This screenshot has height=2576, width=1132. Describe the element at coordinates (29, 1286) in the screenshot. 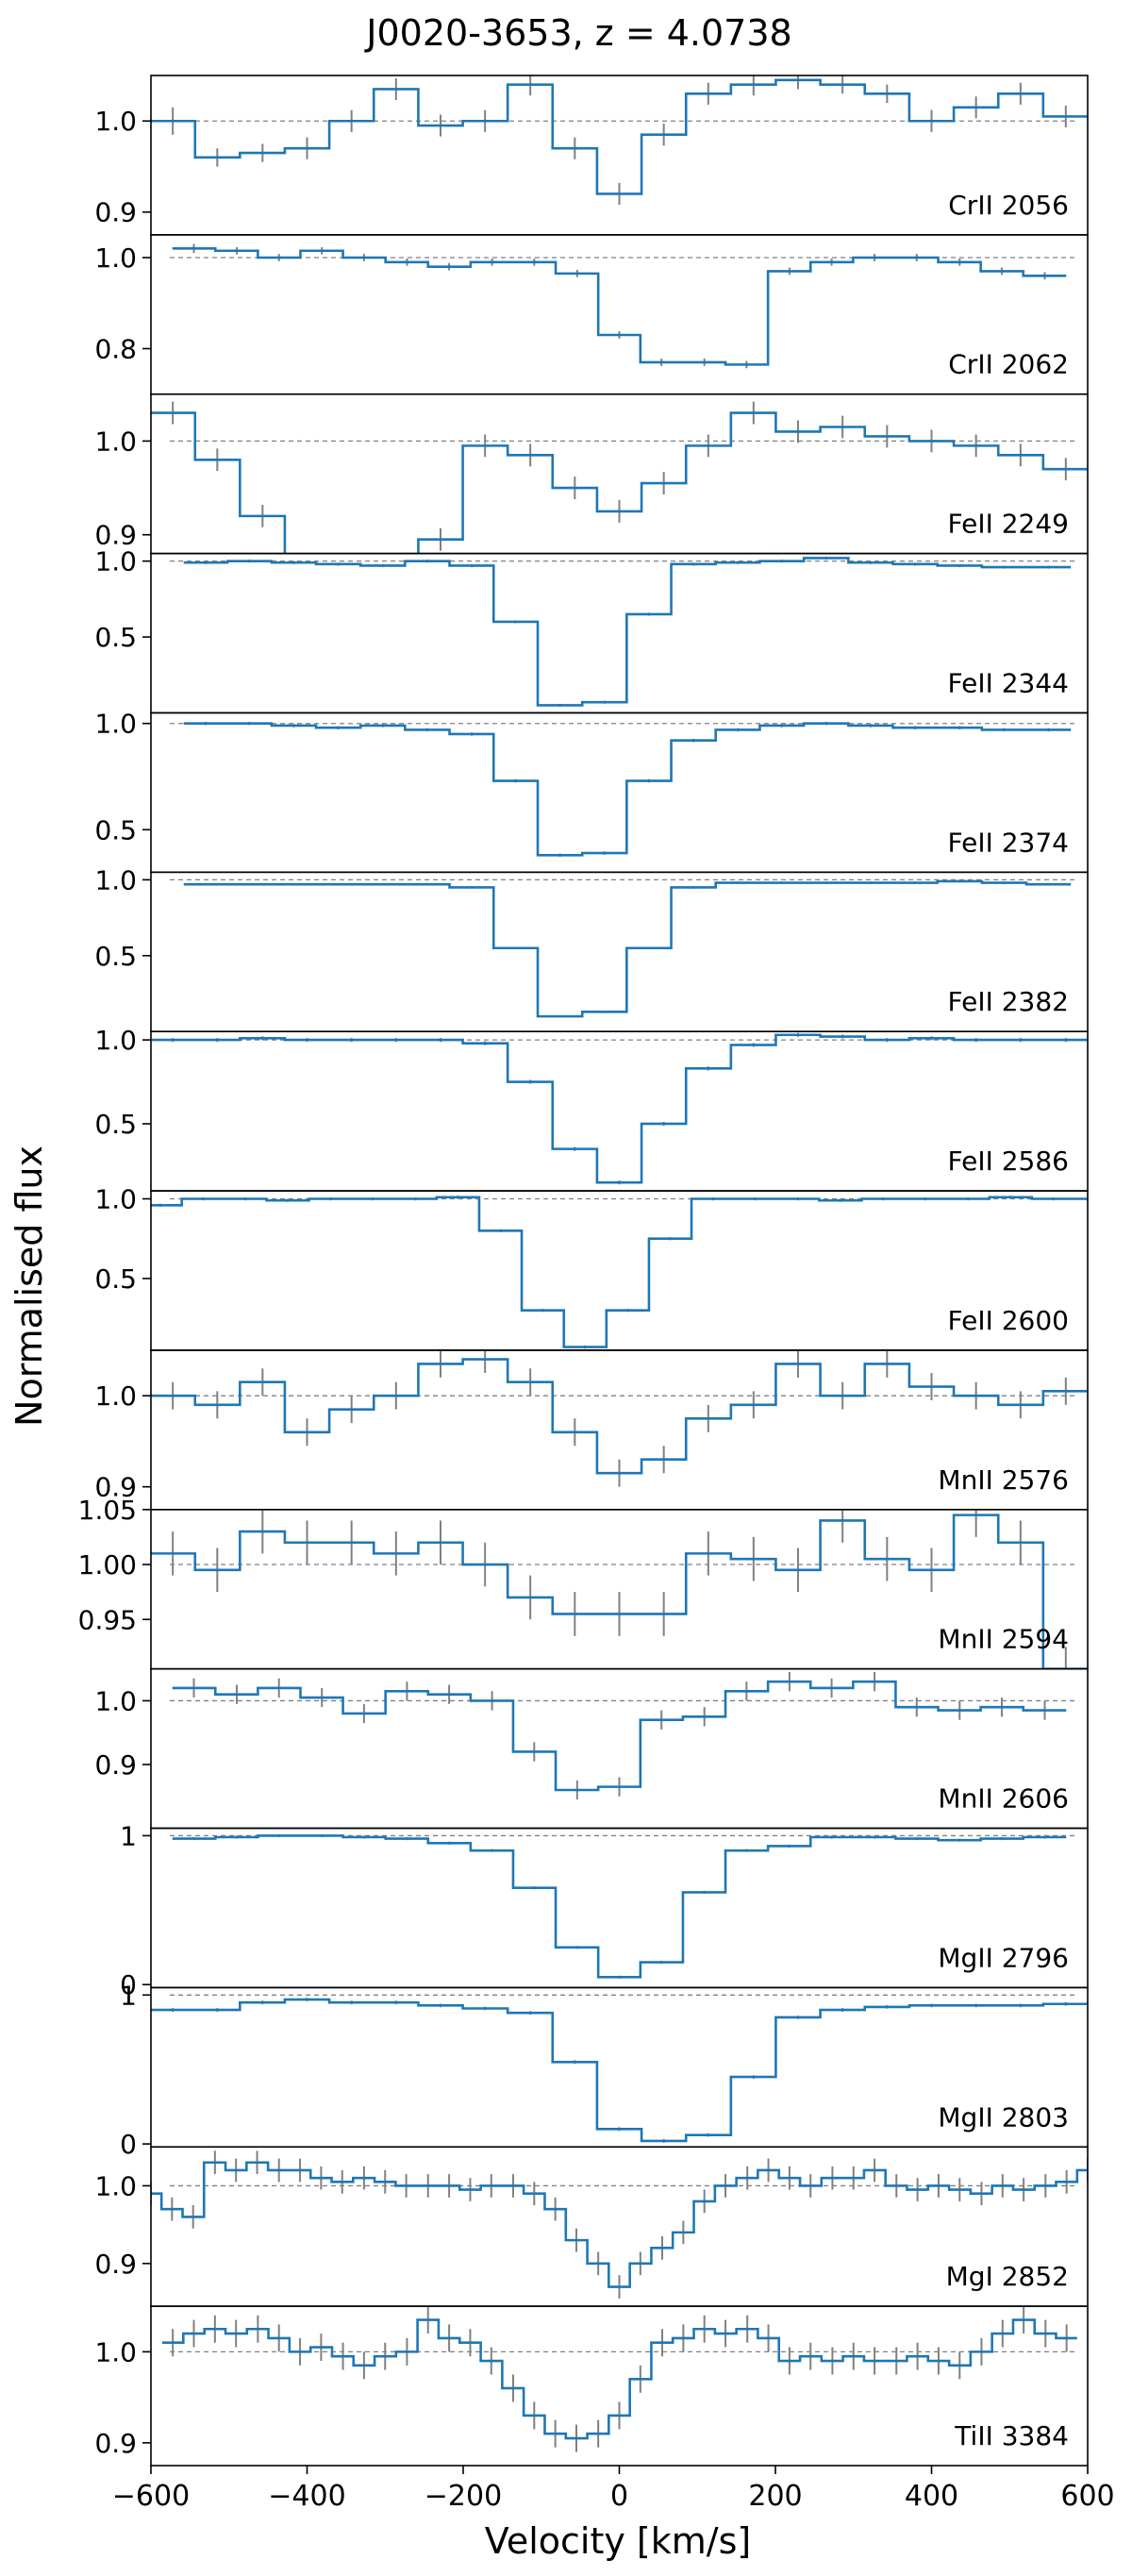

I see `y-axis-label: Normalised flux` at that location.